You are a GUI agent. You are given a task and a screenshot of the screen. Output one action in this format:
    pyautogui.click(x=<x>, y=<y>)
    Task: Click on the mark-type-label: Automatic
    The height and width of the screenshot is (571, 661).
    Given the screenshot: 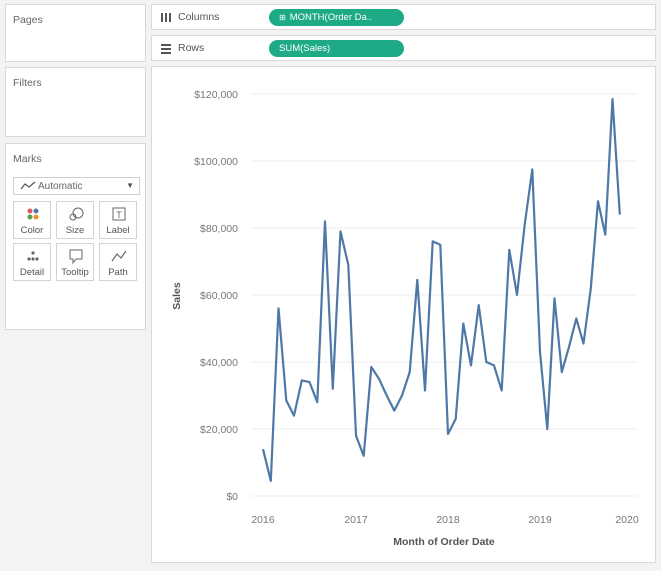 What is the action you would take?
    pyautogui.click(x=60, y=186)
    